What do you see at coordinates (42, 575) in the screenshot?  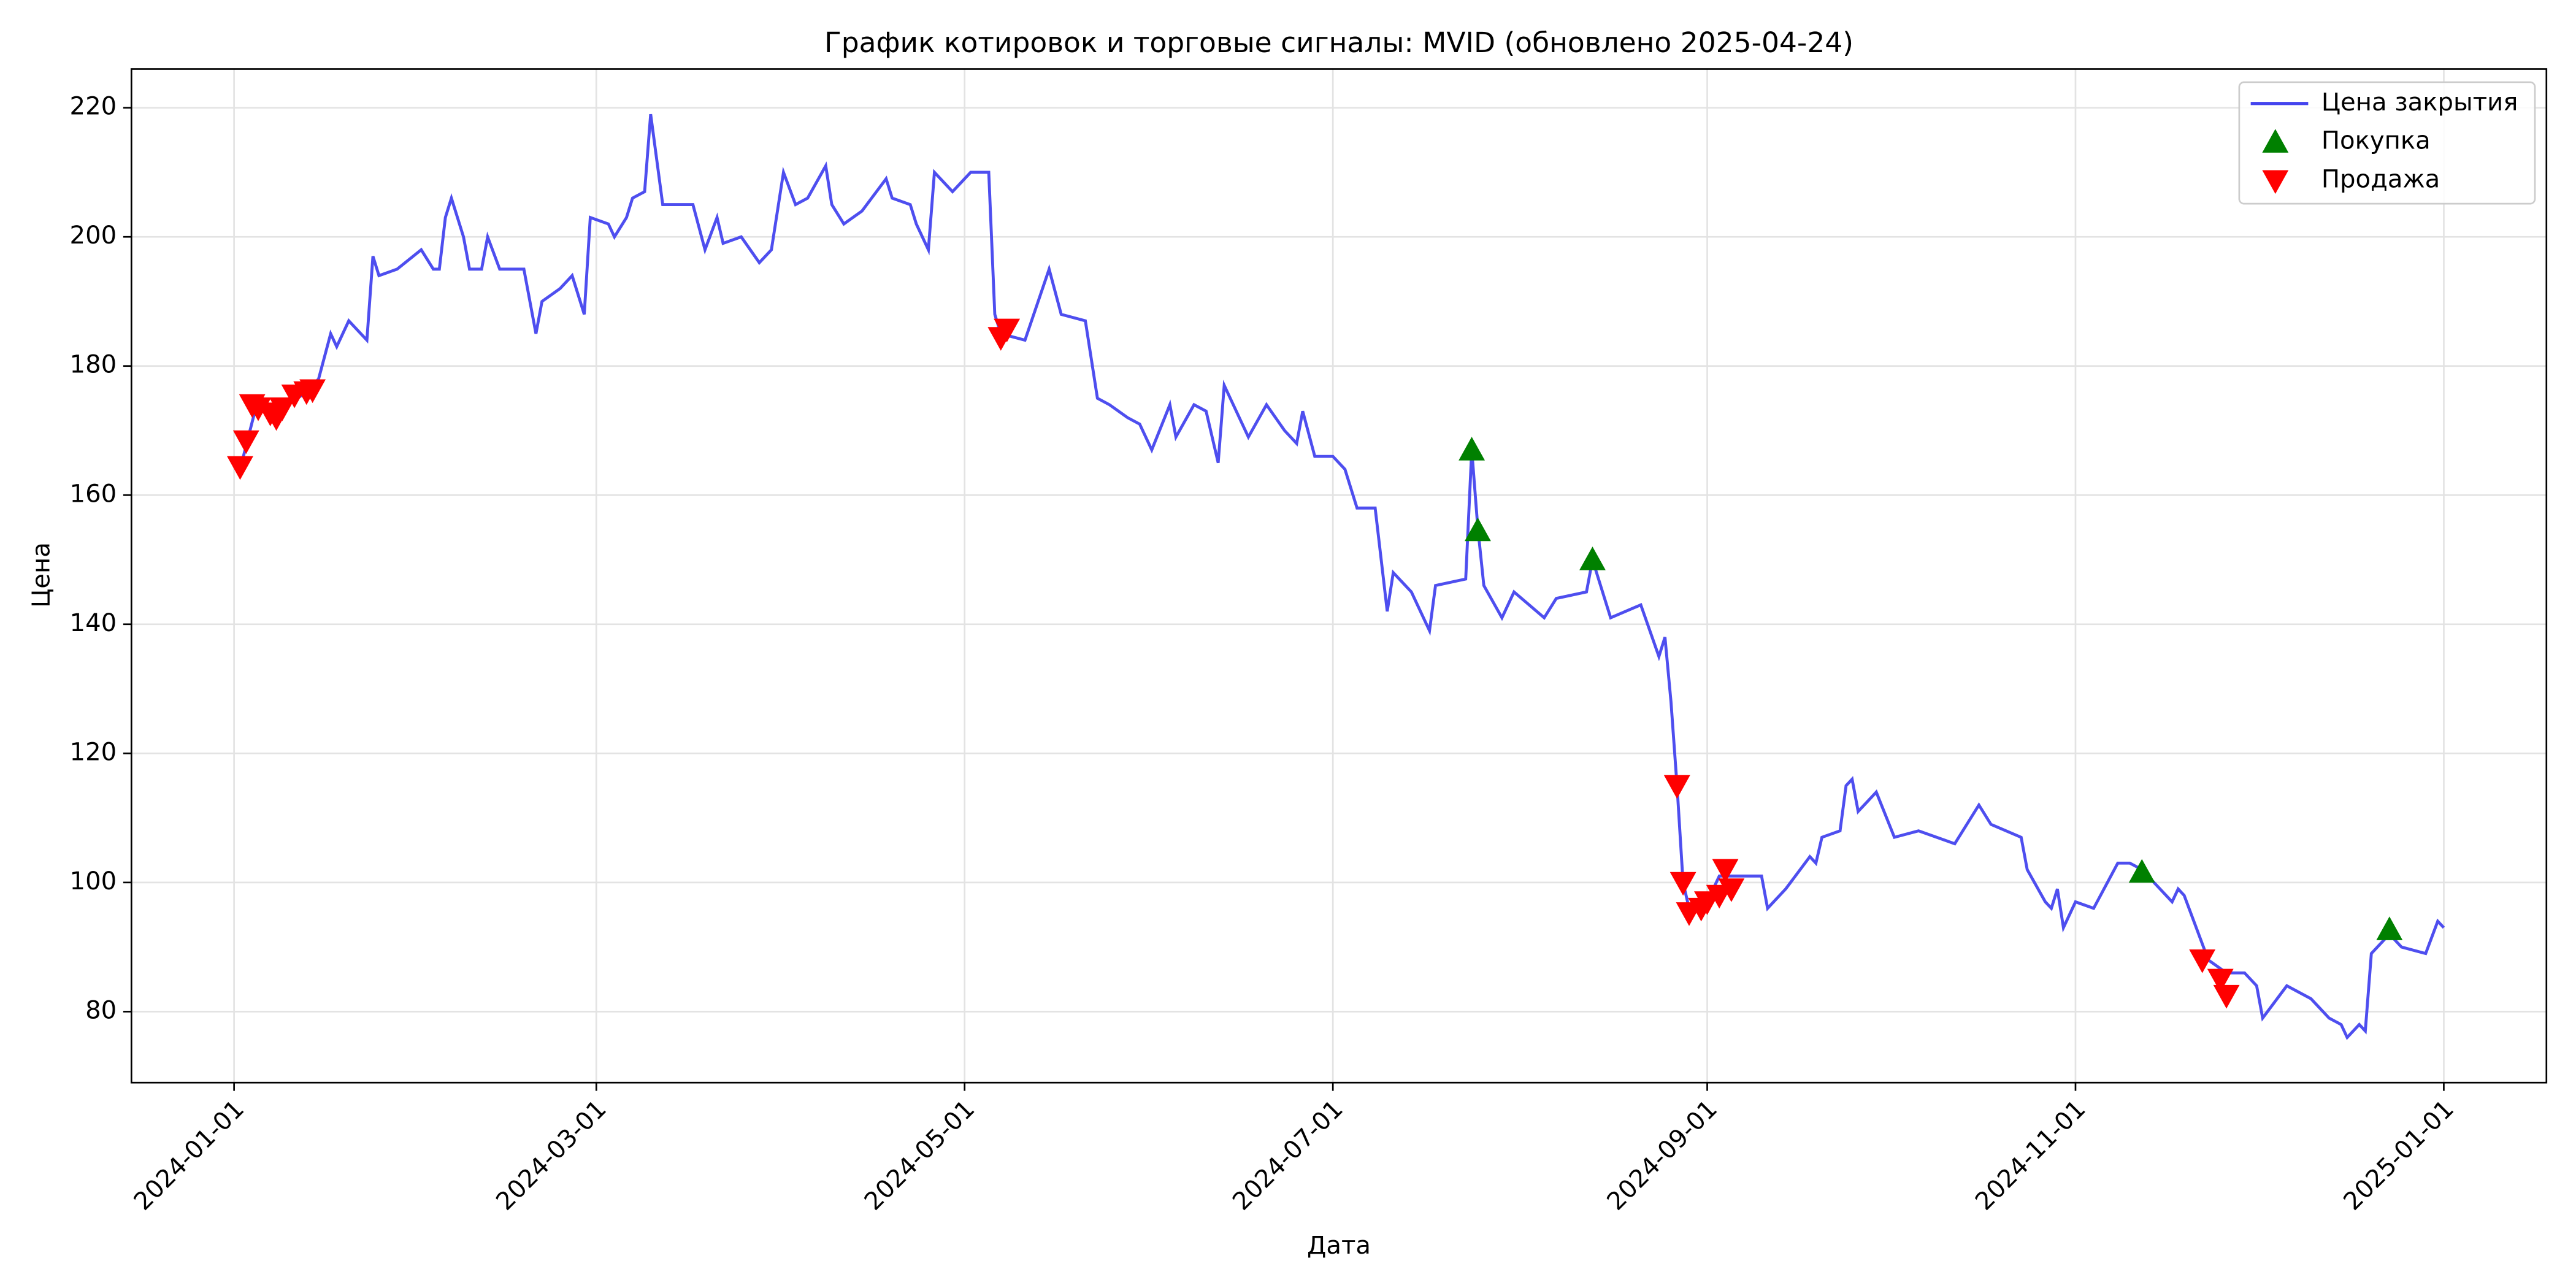 I see `y-axis-label: Цена` at bounding box center [42, 575].